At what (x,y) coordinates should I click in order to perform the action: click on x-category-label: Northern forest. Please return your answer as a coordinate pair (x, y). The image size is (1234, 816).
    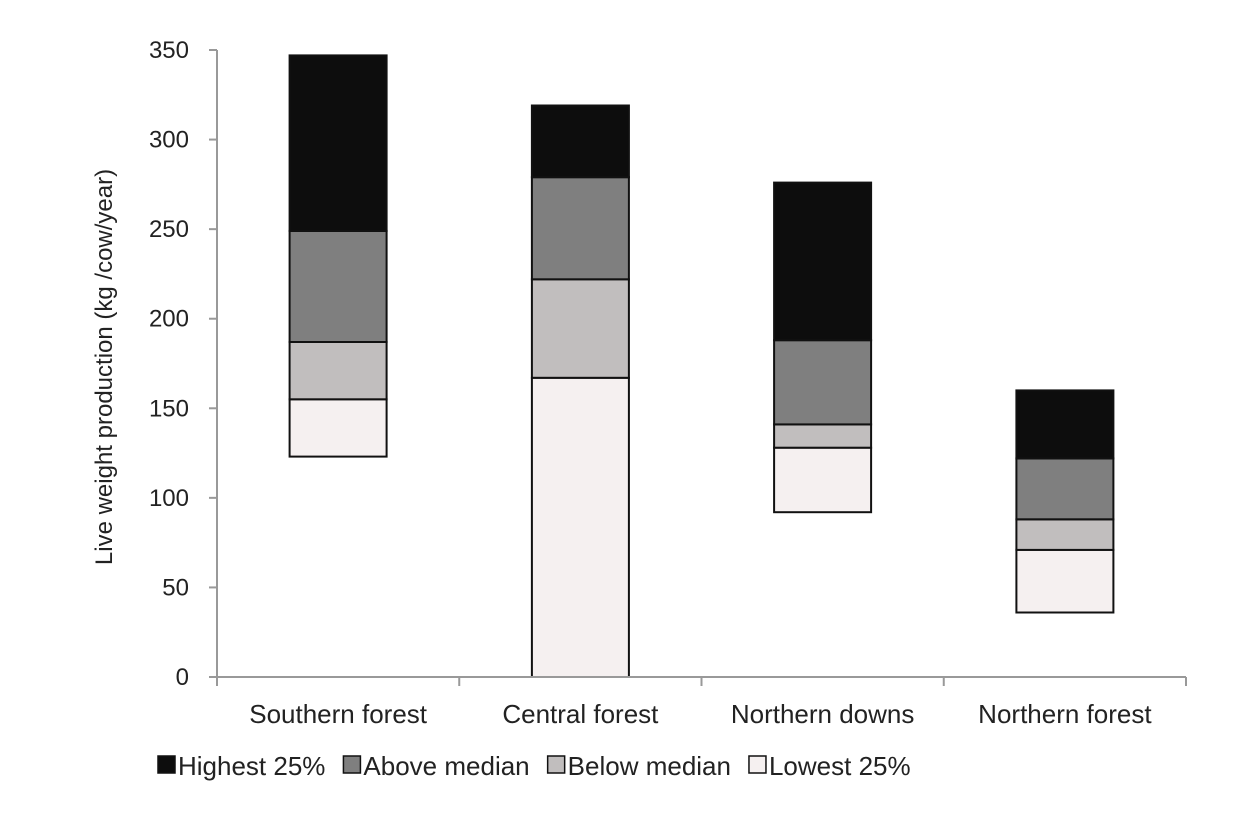
    Looking at the image, I should click on (1065, 714).